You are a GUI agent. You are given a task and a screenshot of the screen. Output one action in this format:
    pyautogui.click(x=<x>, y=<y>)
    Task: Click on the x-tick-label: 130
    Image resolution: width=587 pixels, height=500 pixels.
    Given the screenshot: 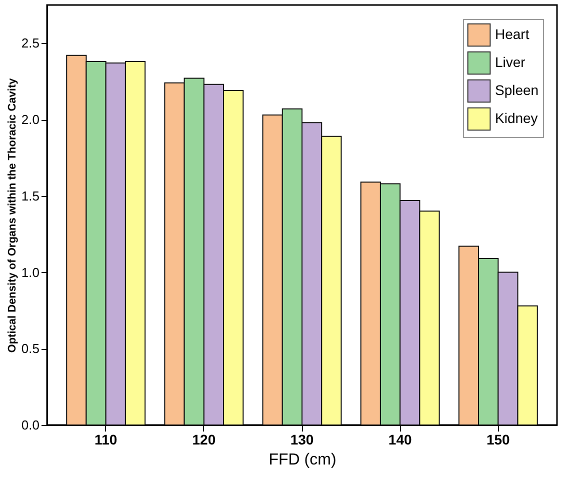 What is the action you would take?
    pyautogui.click(x=302, y=440)
    